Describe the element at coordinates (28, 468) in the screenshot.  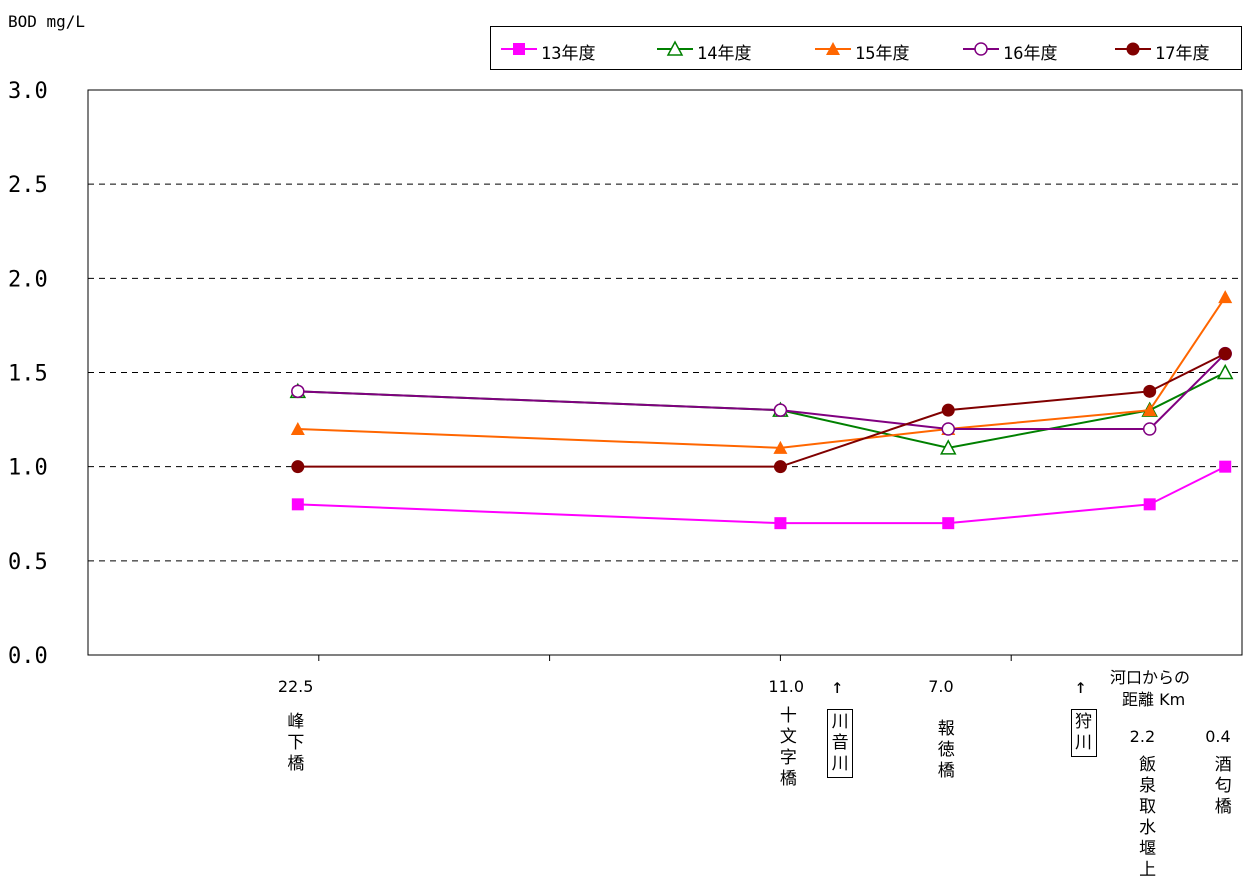
I see `y-tick-label: 1.0` at that location.